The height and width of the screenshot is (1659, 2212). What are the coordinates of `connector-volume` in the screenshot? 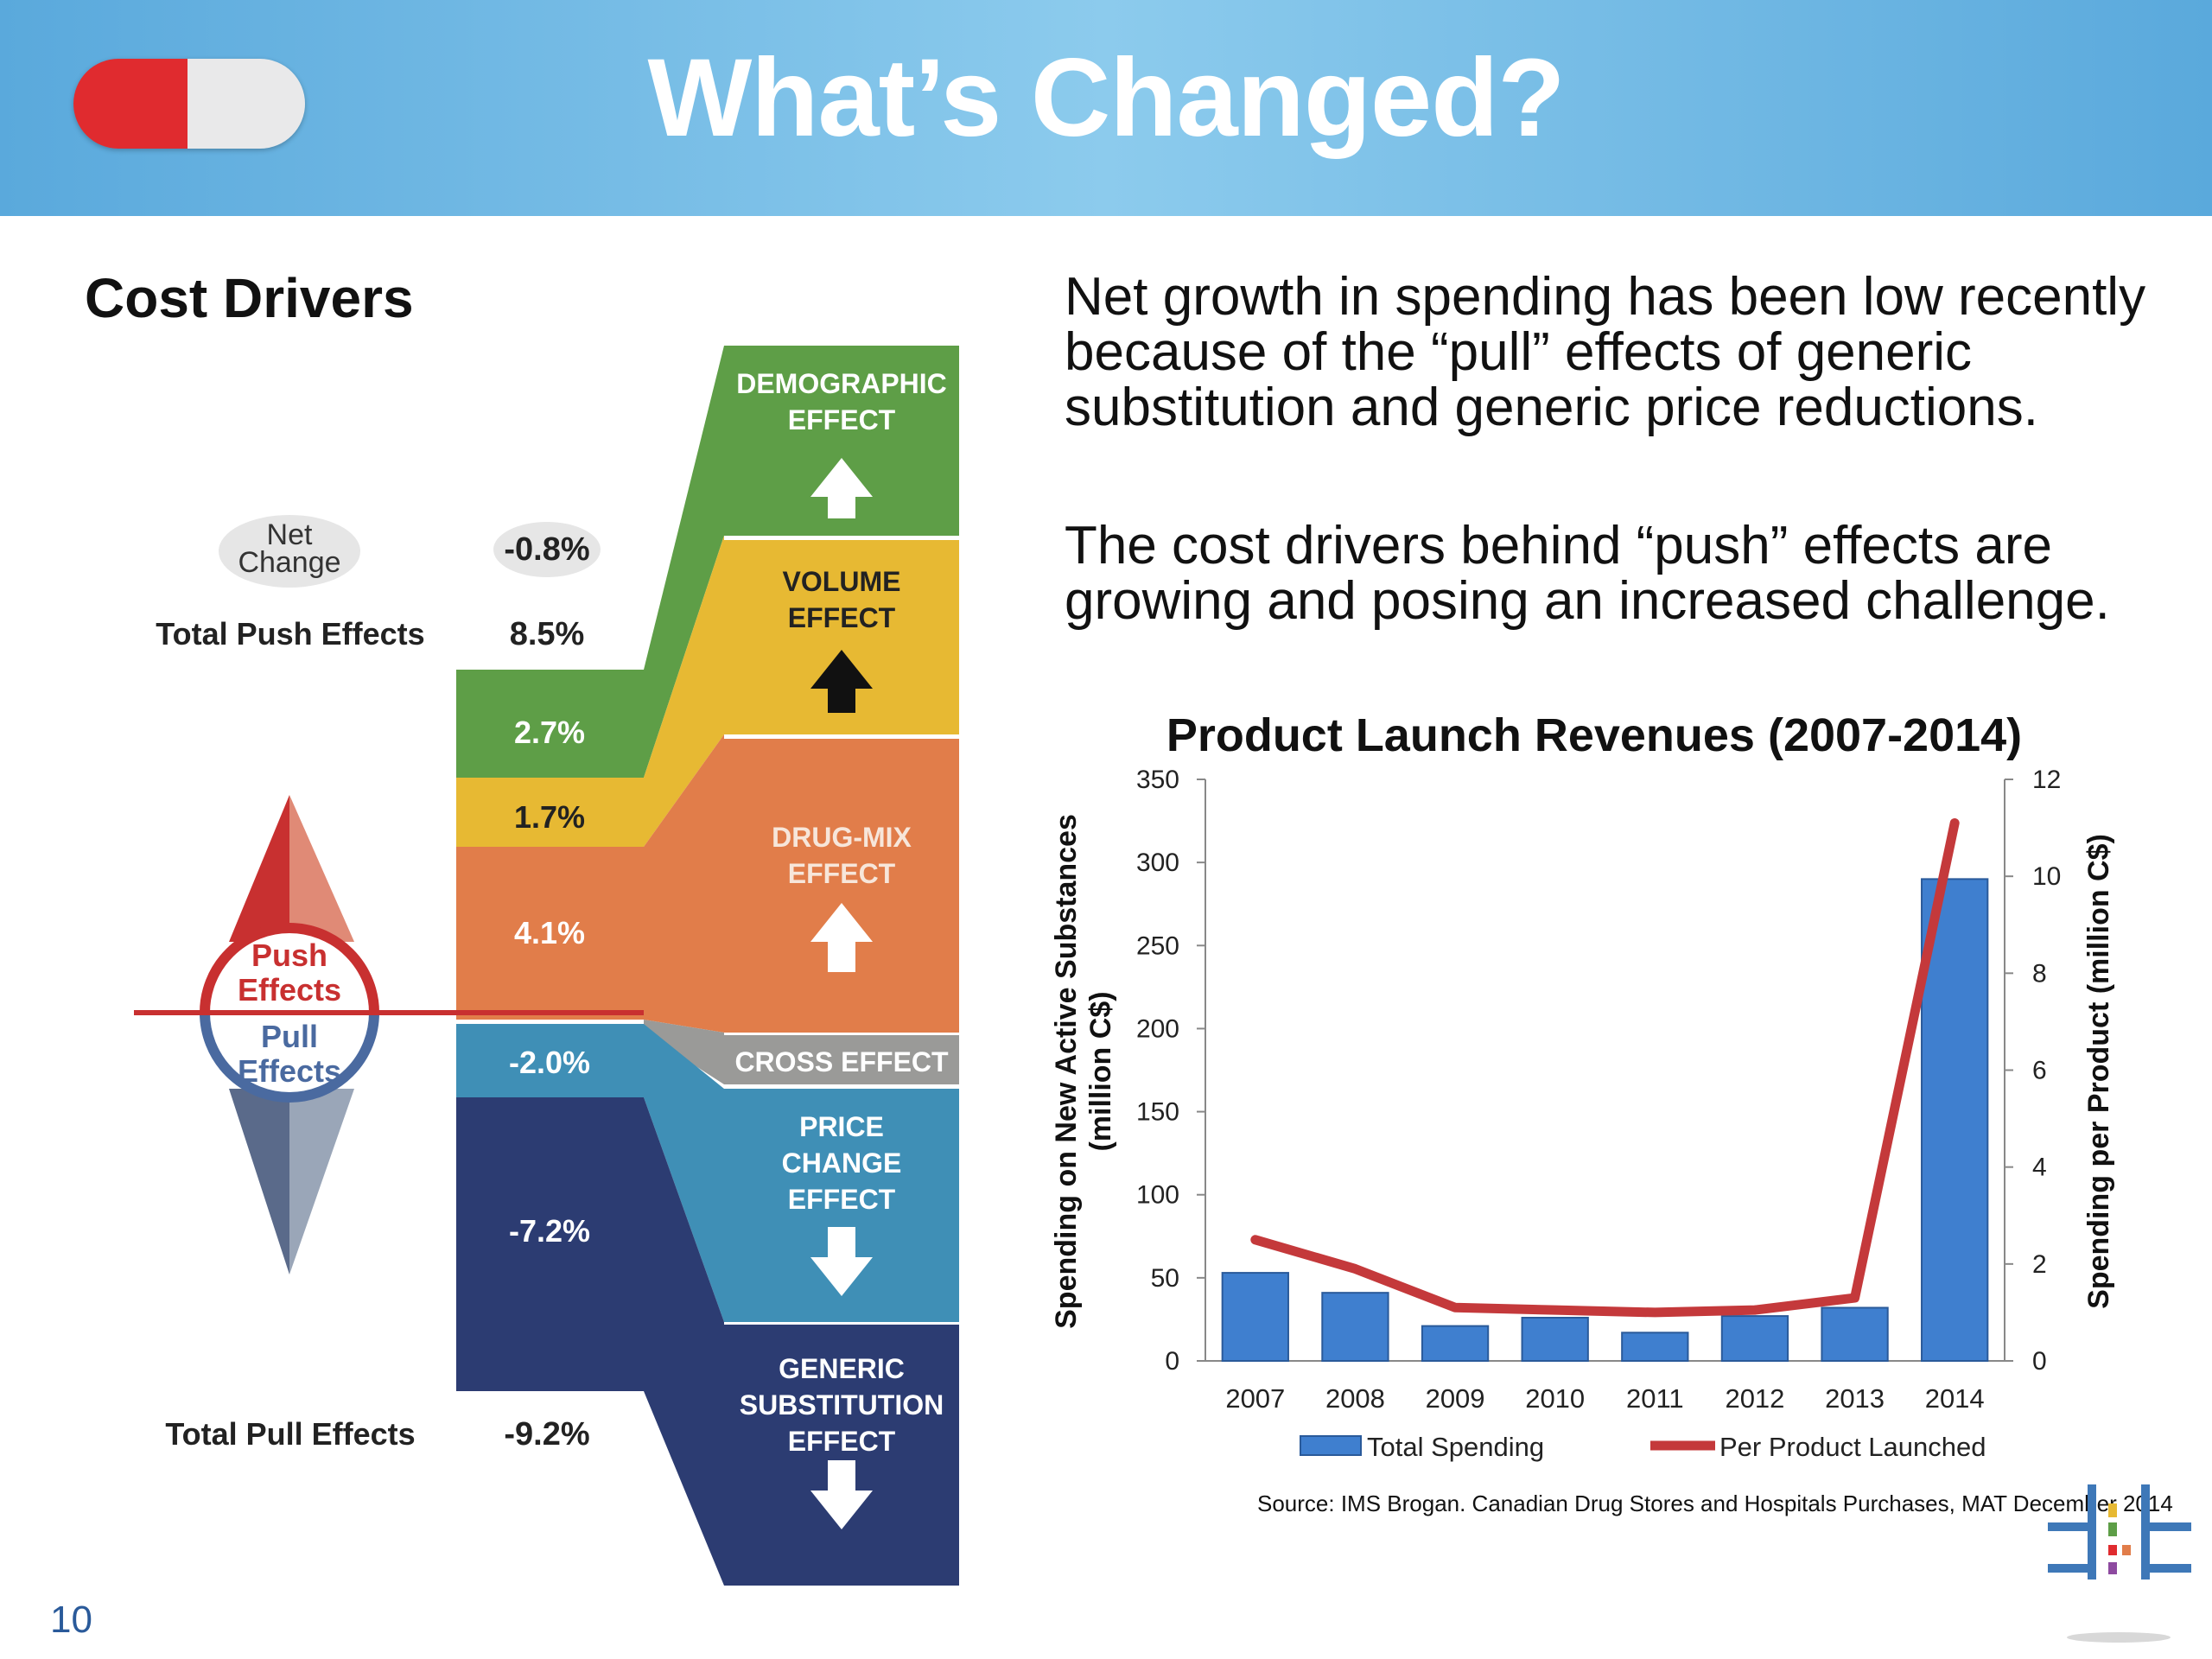 It's located at (684, 691).